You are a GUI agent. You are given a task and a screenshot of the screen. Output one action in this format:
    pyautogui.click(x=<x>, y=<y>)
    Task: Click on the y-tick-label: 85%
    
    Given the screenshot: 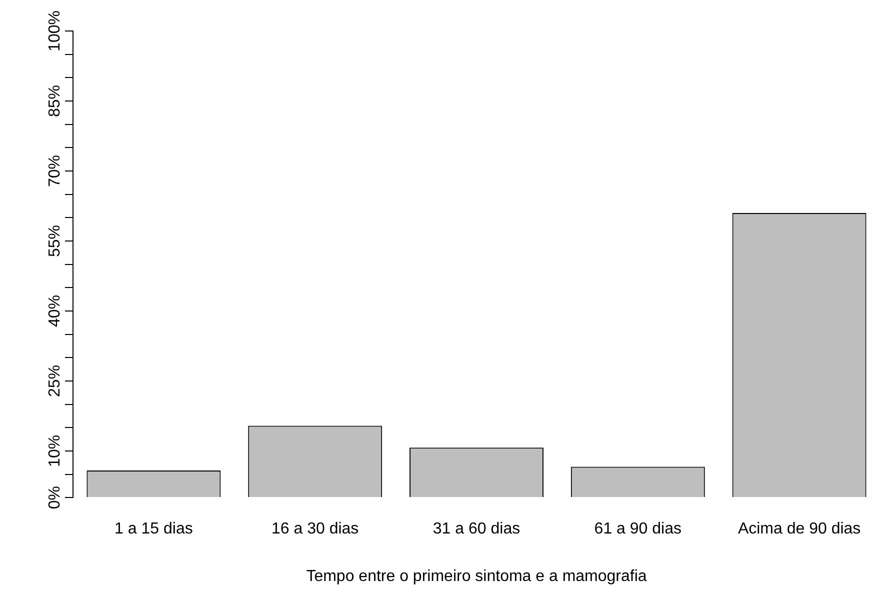 What is the action you would take?
    pyautogui.click(x=55, y=101)
    